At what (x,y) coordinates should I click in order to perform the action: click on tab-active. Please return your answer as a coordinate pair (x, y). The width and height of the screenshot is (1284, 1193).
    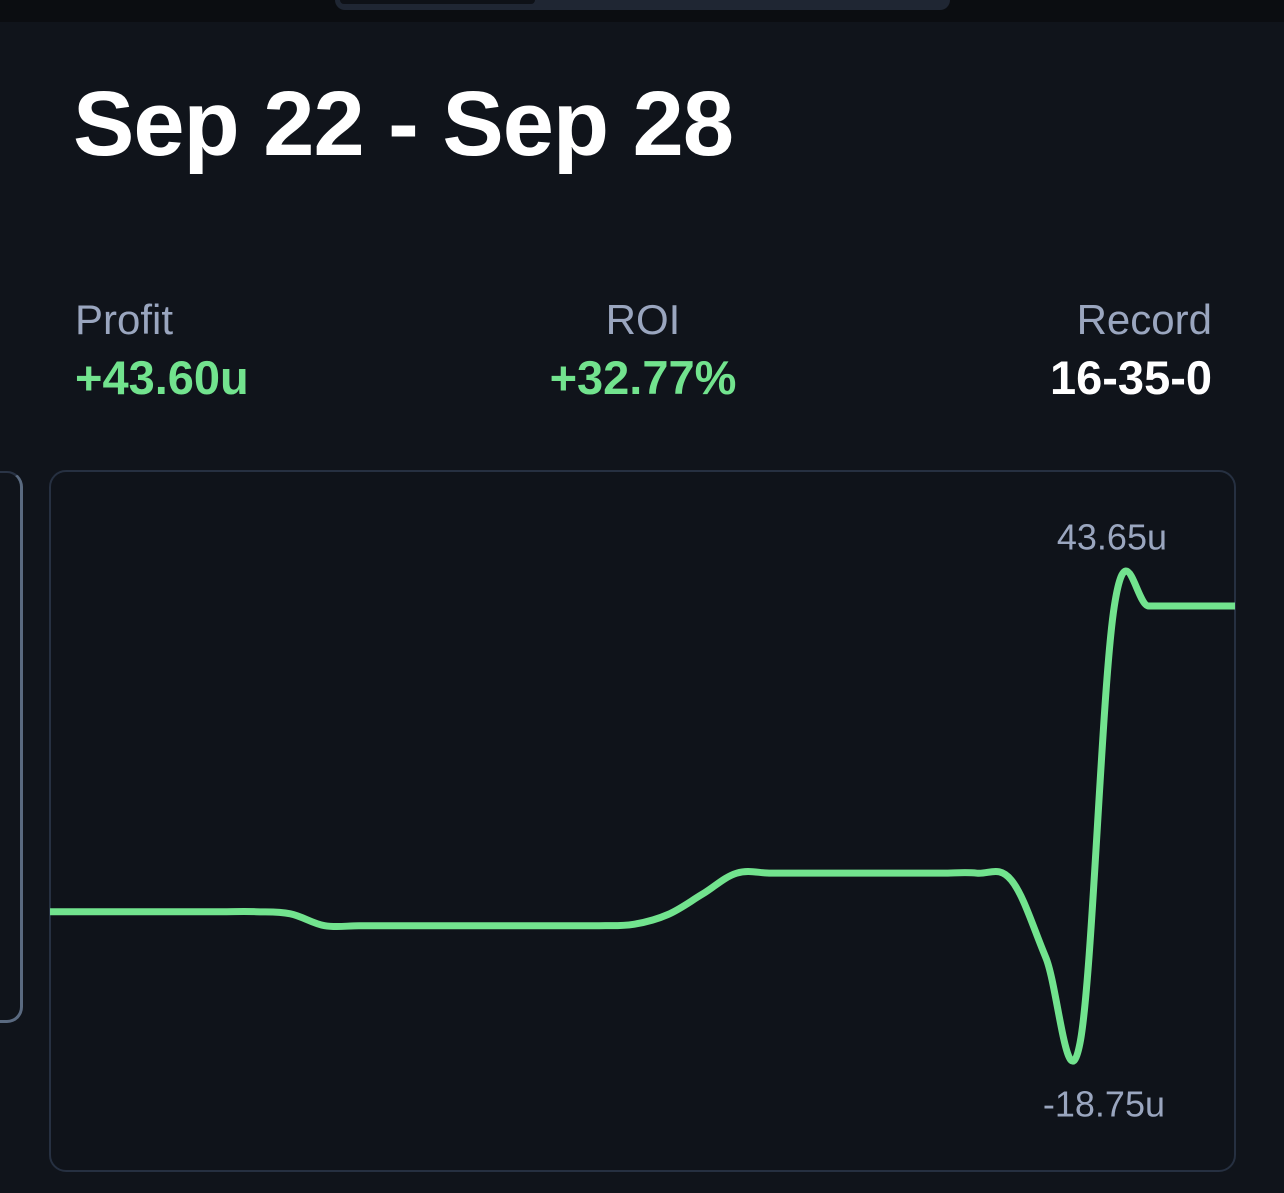
    Looking at the image, I should click on (437, 2).